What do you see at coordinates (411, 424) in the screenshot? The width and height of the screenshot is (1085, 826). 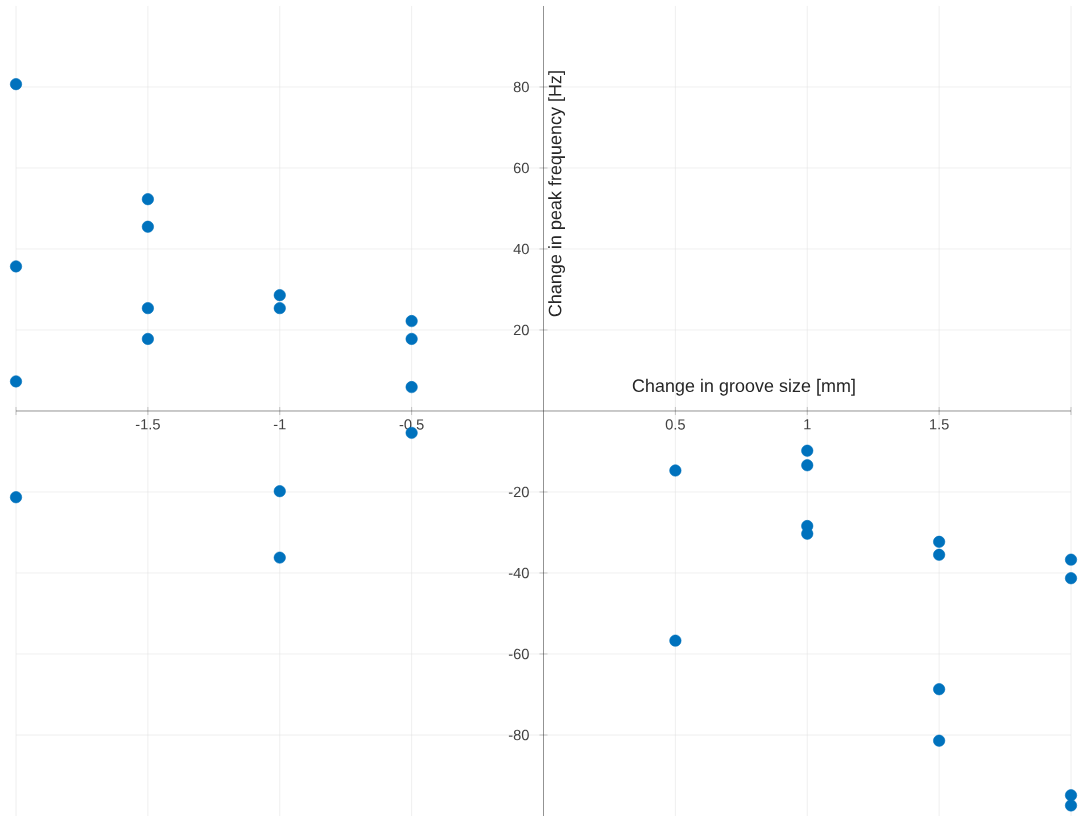 I see `x-tick-label: -0.5` at bounding box center [411, 424].